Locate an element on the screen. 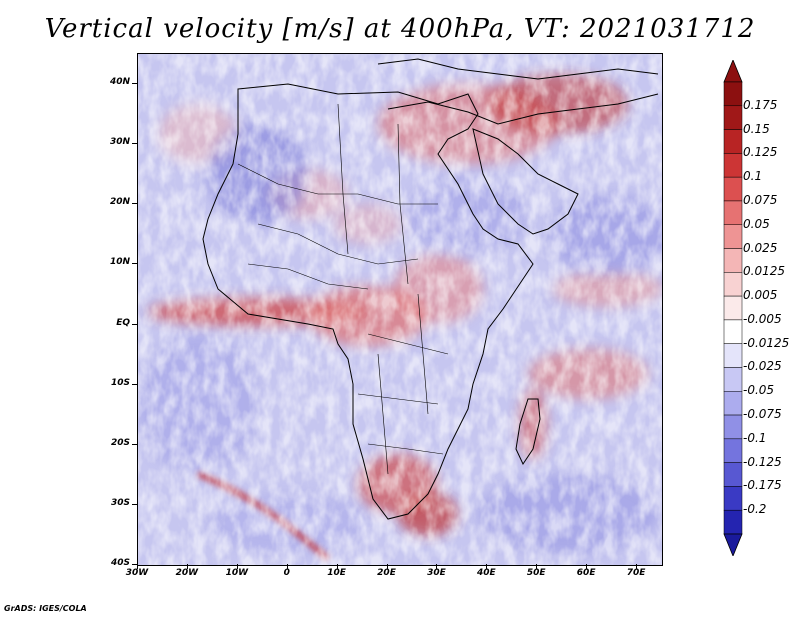 This screenshot has height=618, width=800. lat-label: 30N is located at coordinates (119, 142).